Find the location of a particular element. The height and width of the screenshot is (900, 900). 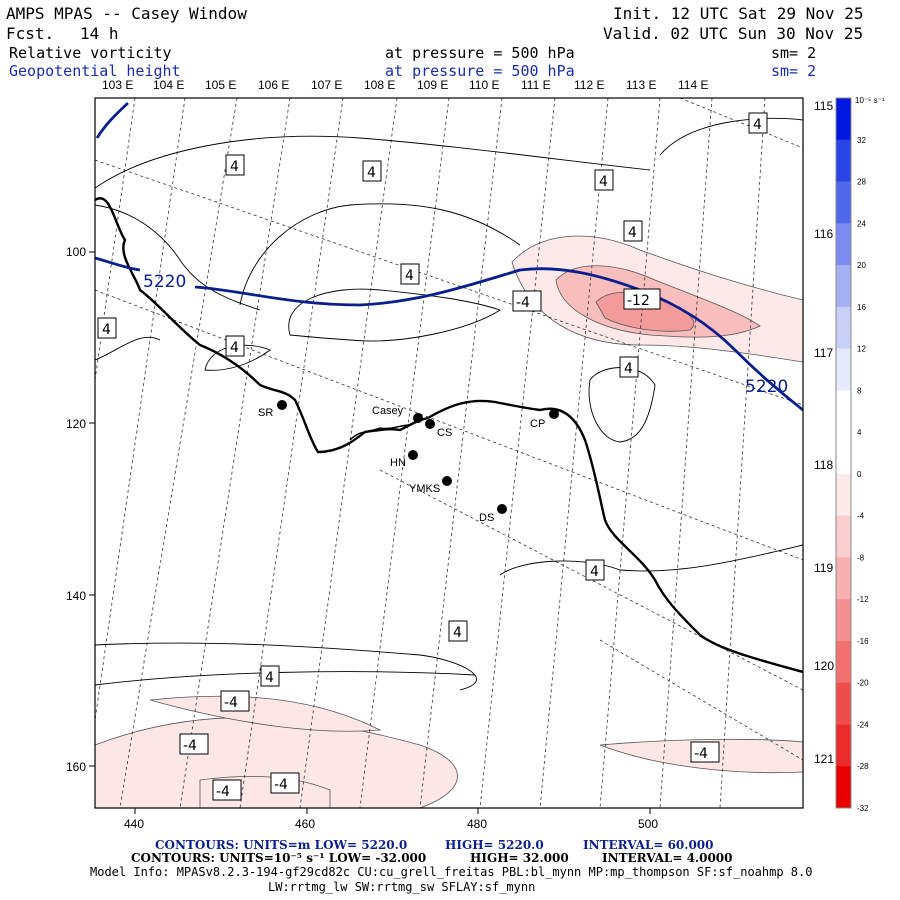

x-tick-label: 440 is located at coordinates (134, 824).